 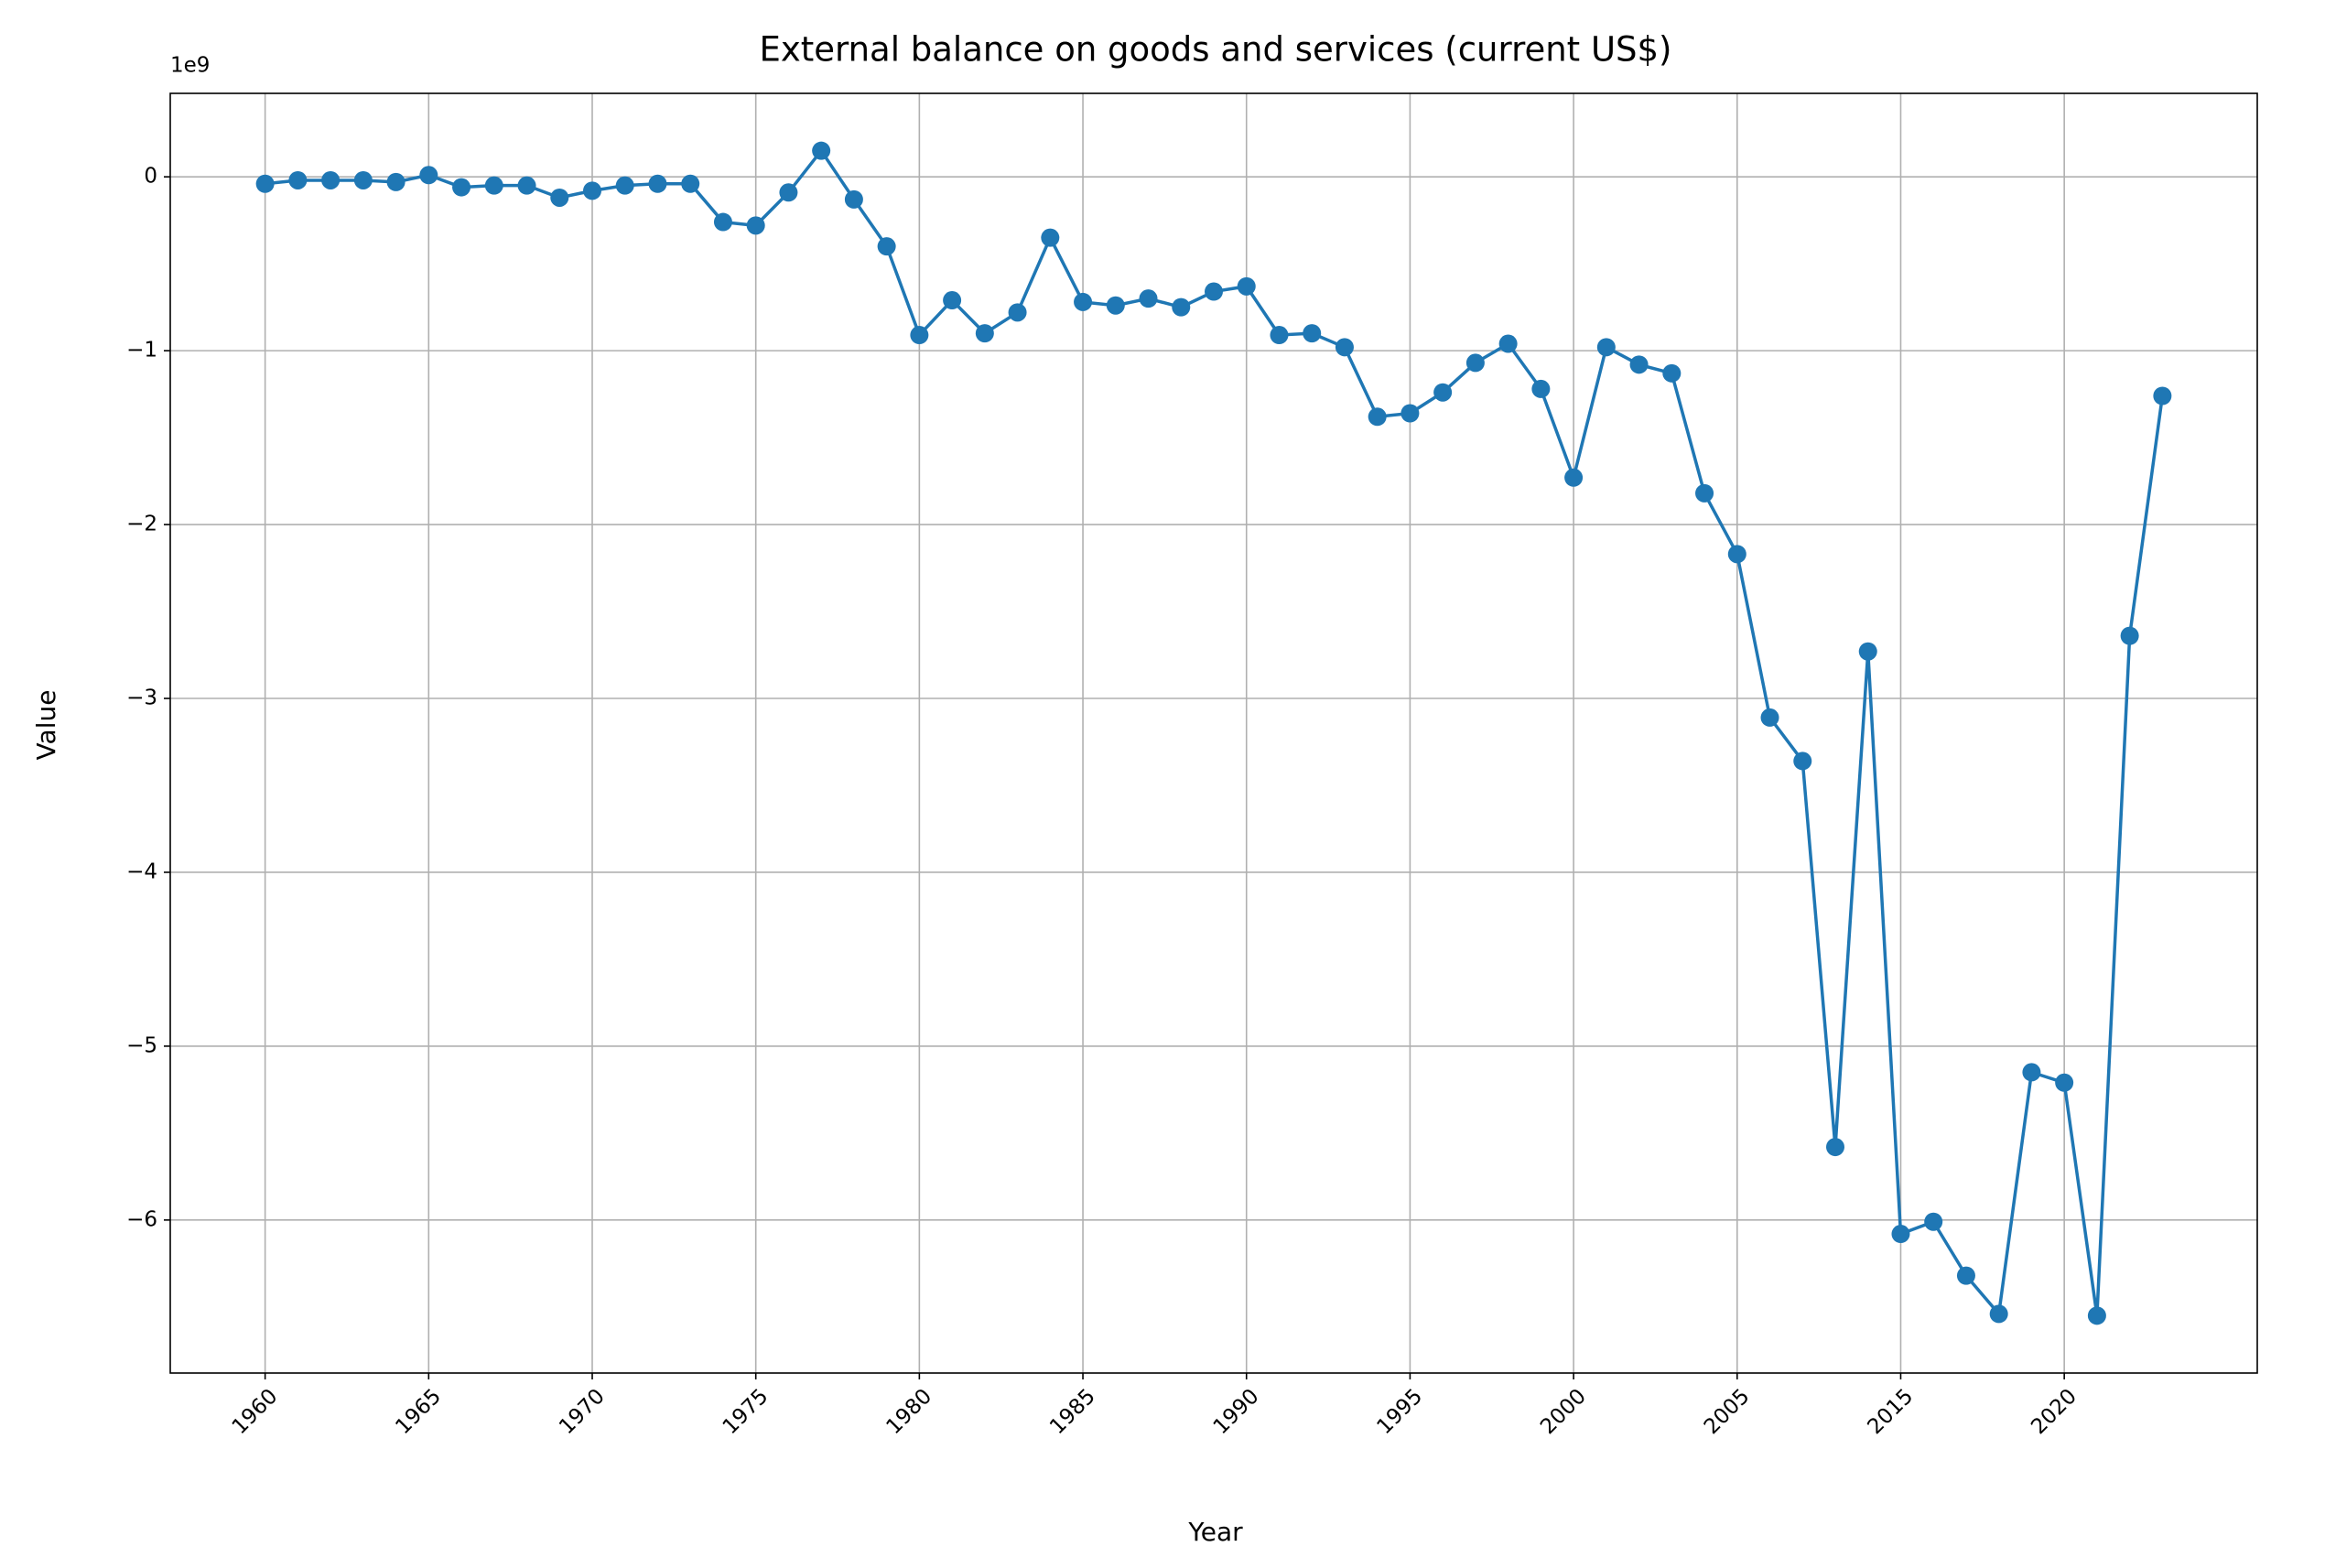 What do you see at coordinates (141, 871) in the screenshot?
I see `y-tick-label: −4` at bounding box center [141, 871].